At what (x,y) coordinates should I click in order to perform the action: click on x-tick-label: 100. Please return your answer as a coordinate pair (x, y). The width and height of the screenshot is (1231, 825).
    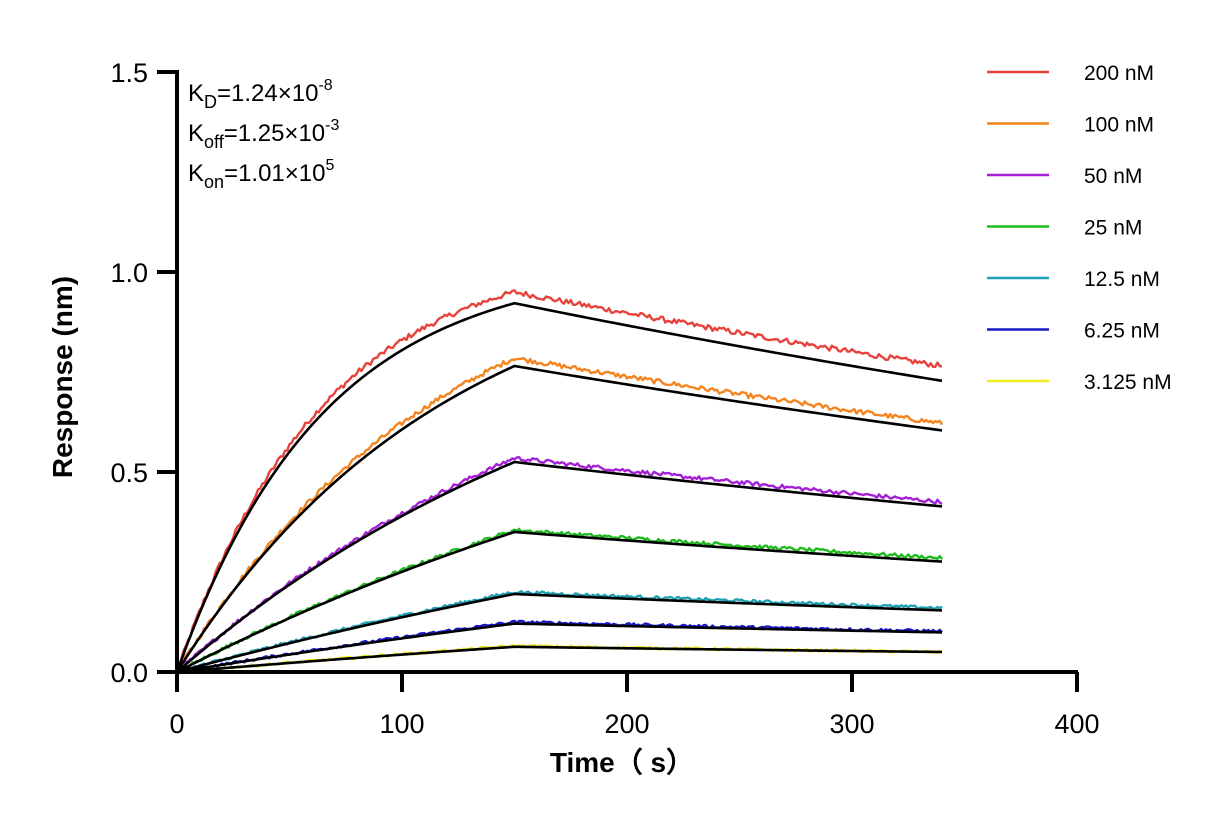
    Looking at the image, I should click on (401, 724).